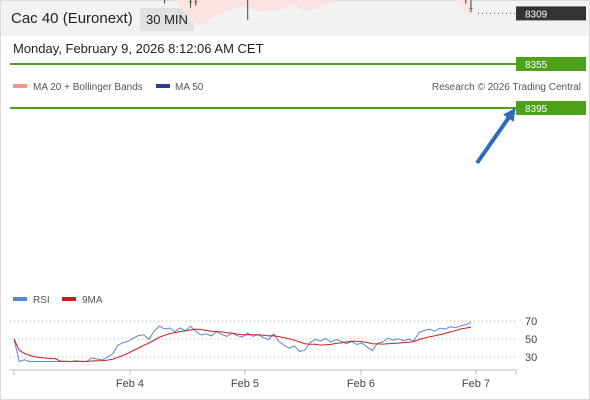 The image size is (590, 400). What do you see at coordinates (138, 48) in the screenshot?
I see `timestamp: Monday, February 9, 2026 8:12:06 AM CET` at bounding box center [138, 48].